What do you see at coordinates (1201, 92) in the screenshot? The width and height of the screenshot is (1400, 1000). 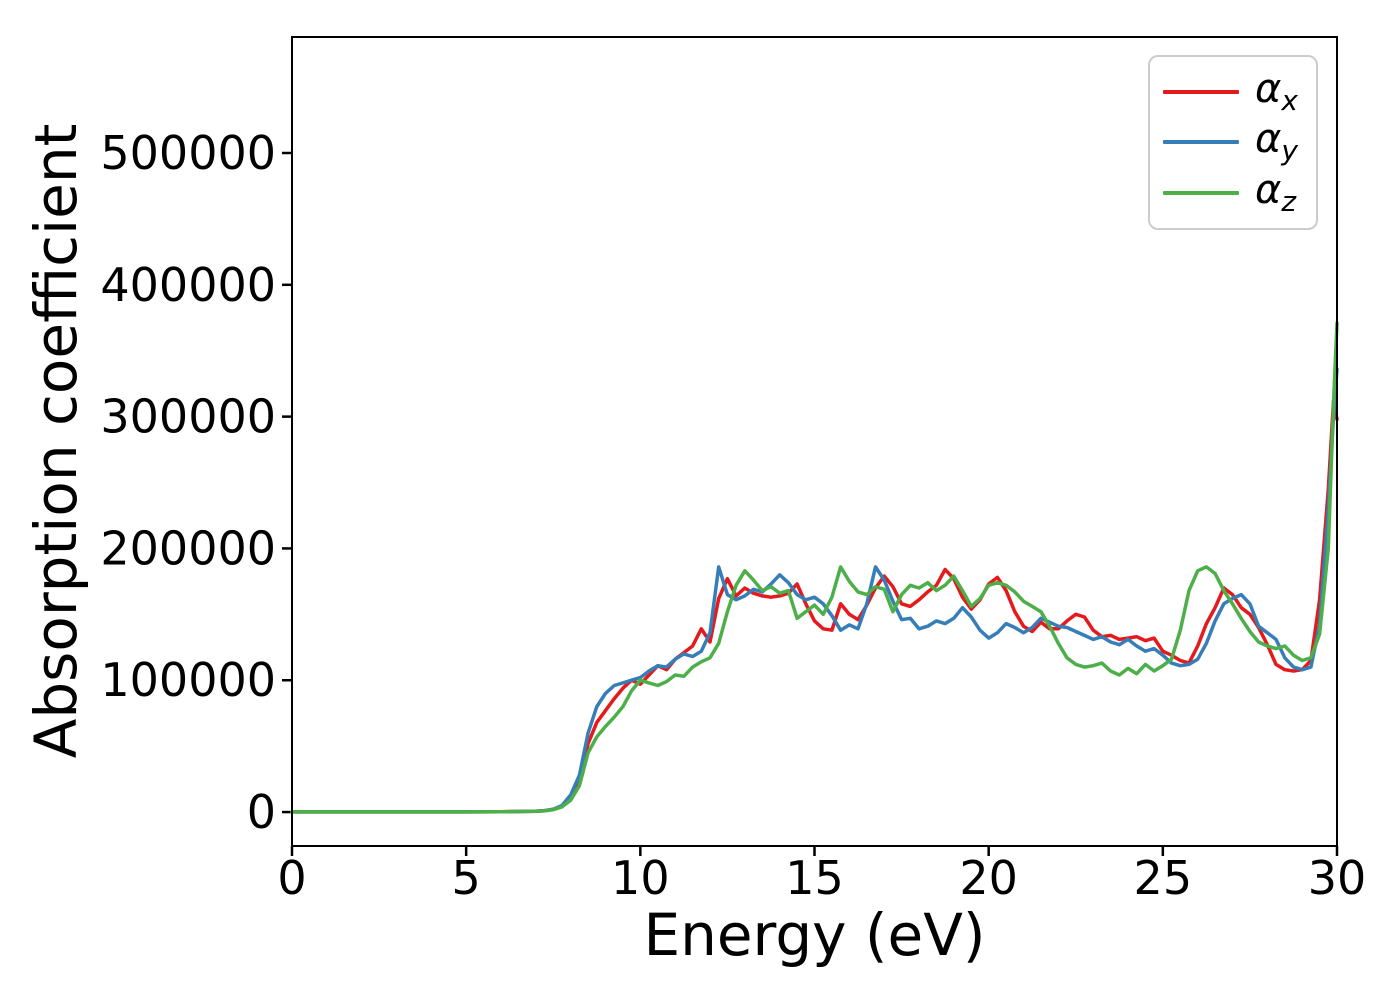 I see `legend-swatch-alpha_x` at bounding box center [1201, 92].